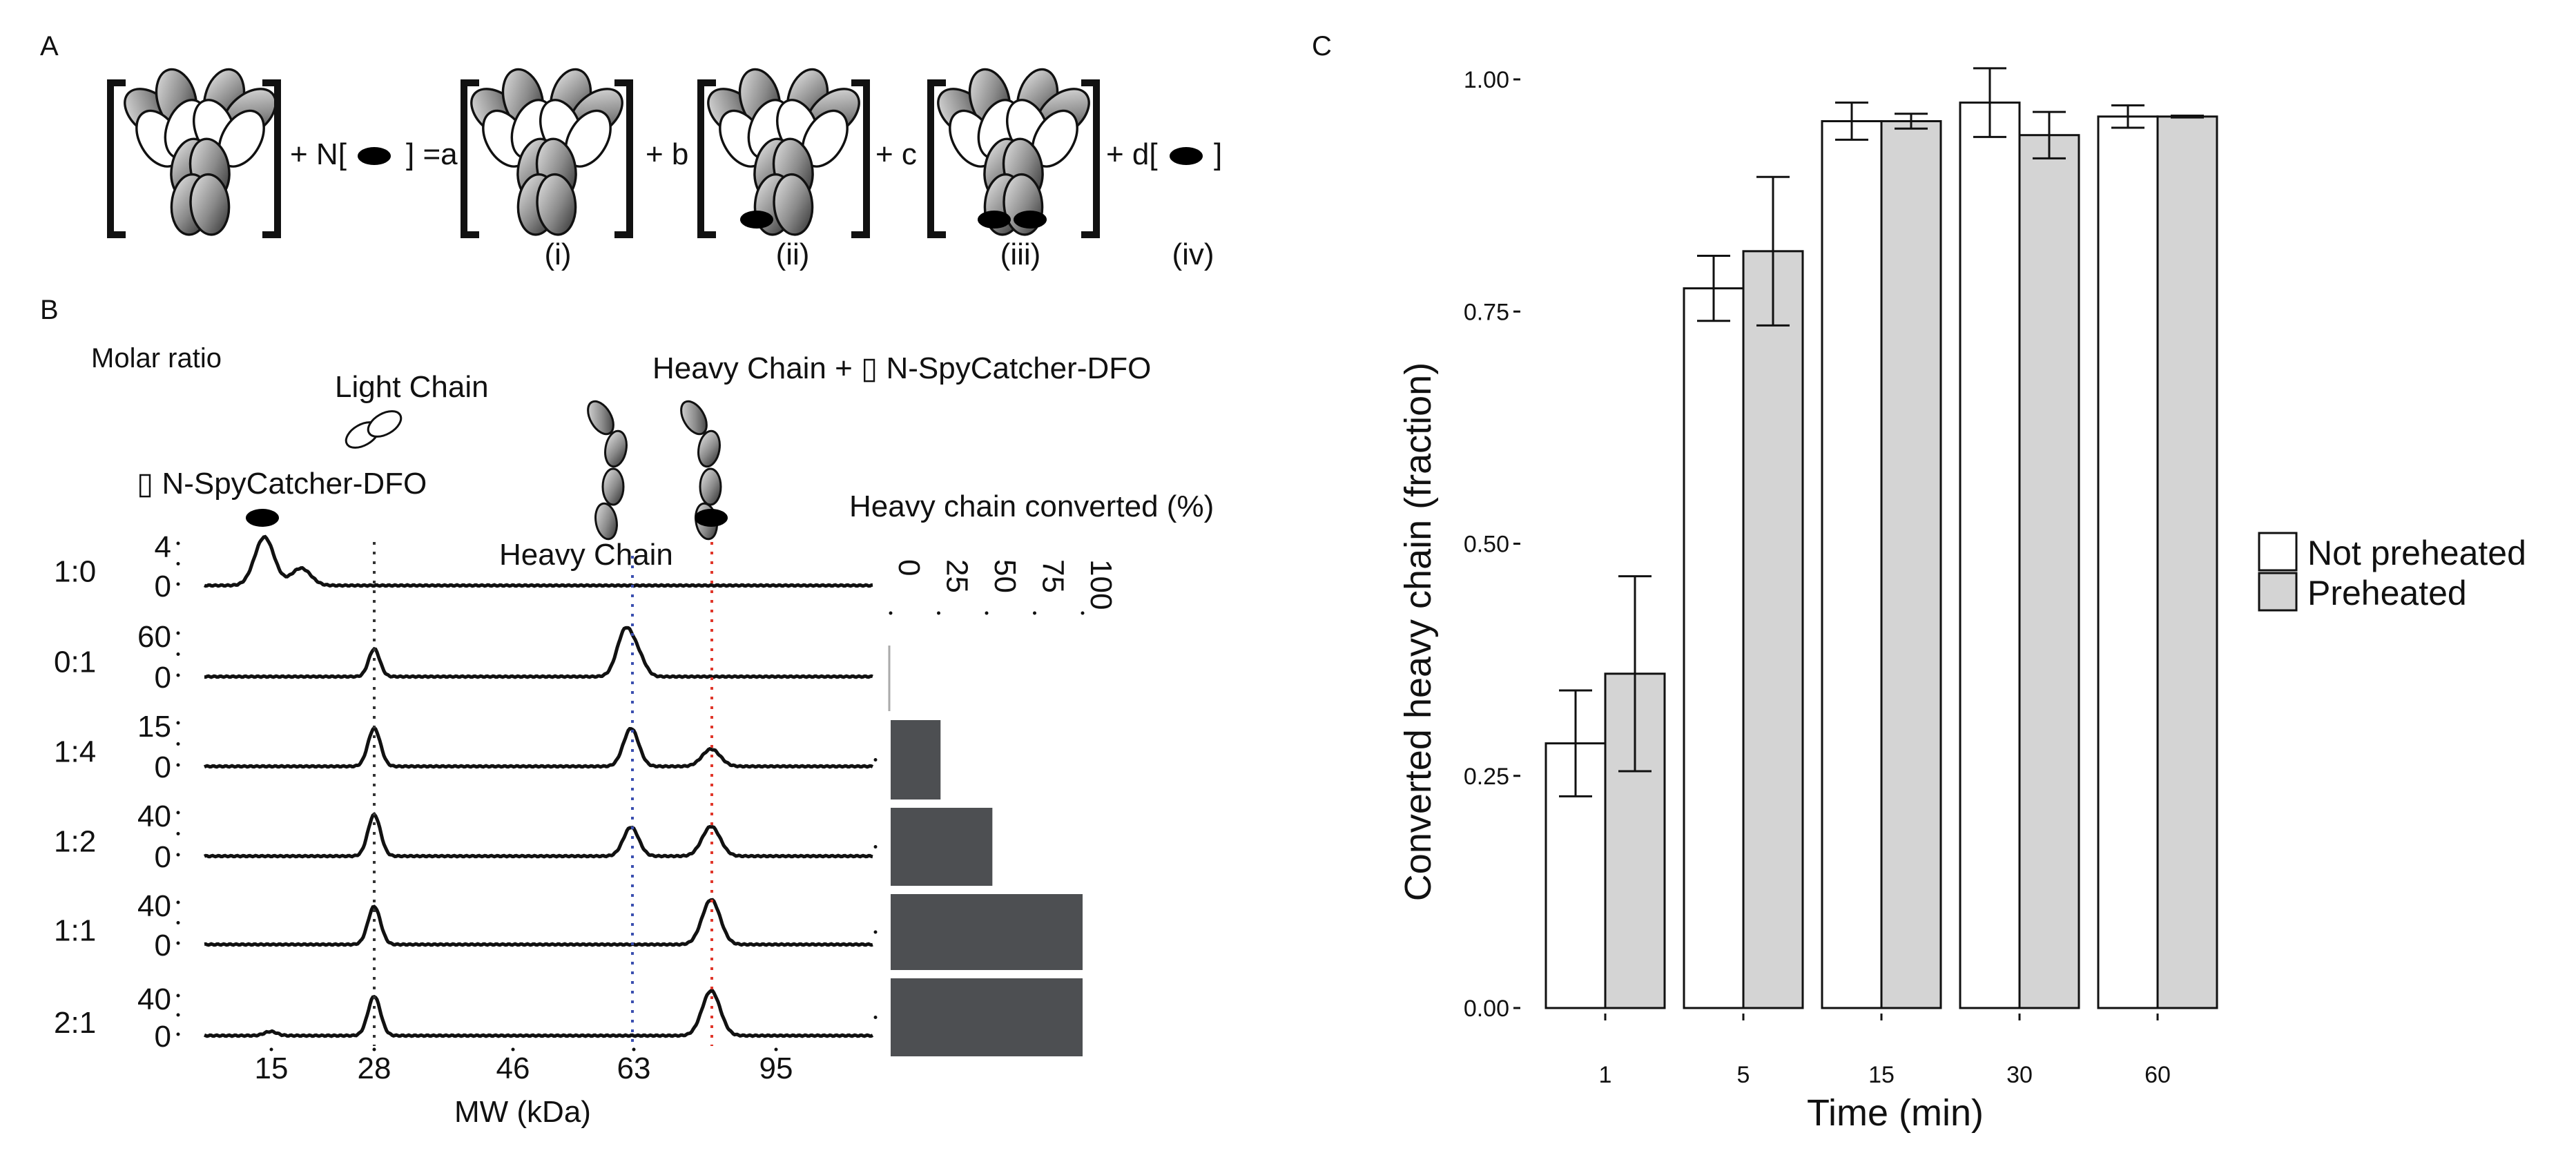  What do you see at coordinates (75, 662) in the screenshot?
I see `ratio-label: 0:1` at bounding box center [75, 662].